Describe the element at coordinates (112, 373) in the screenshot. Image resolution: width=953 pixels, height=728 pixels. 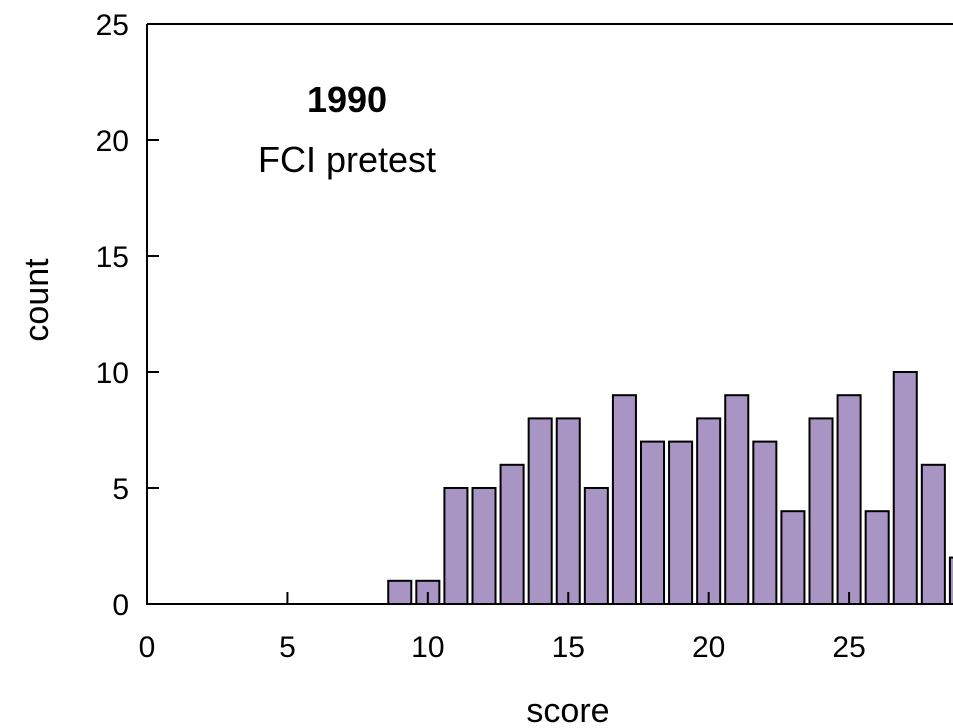
I see `y-tick-label: 10` at that location.